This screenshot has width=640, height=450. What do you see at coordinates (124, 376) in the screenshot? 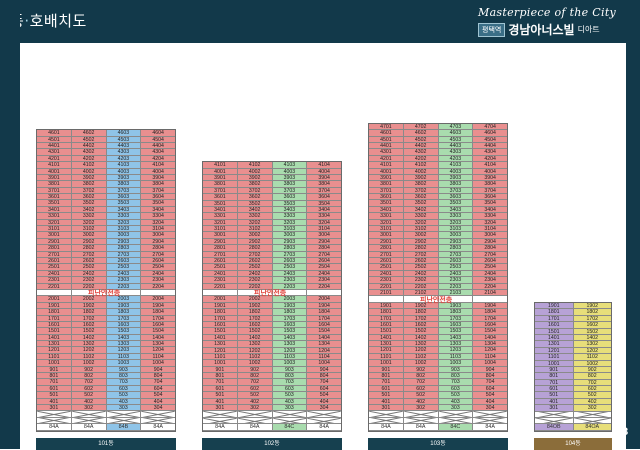
I see `unit-cell: 803` at bounding box center [124, 376].